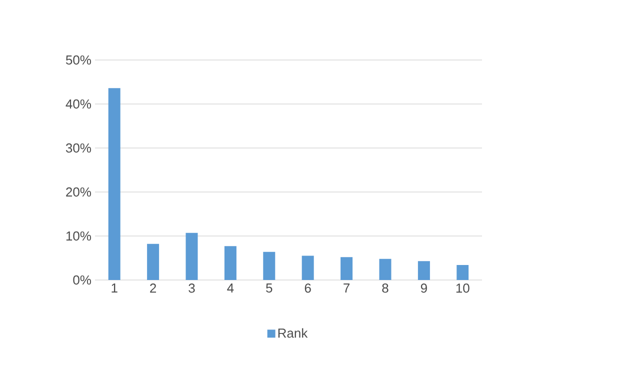 This screenshot has height=392, width=624. What do you see at coordinates (115, 288) in the screenshot?
I see `x-tick-label: 1` at bounding box center [115, 288].